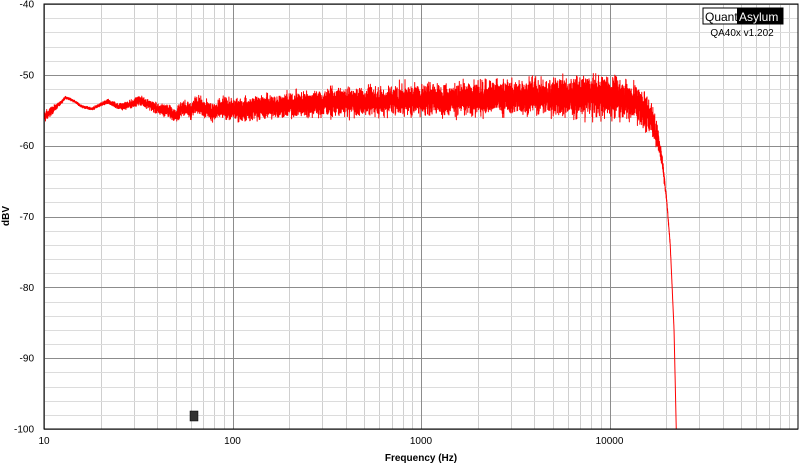  I want to click on y-tick-label: -60, so click(27, 146).